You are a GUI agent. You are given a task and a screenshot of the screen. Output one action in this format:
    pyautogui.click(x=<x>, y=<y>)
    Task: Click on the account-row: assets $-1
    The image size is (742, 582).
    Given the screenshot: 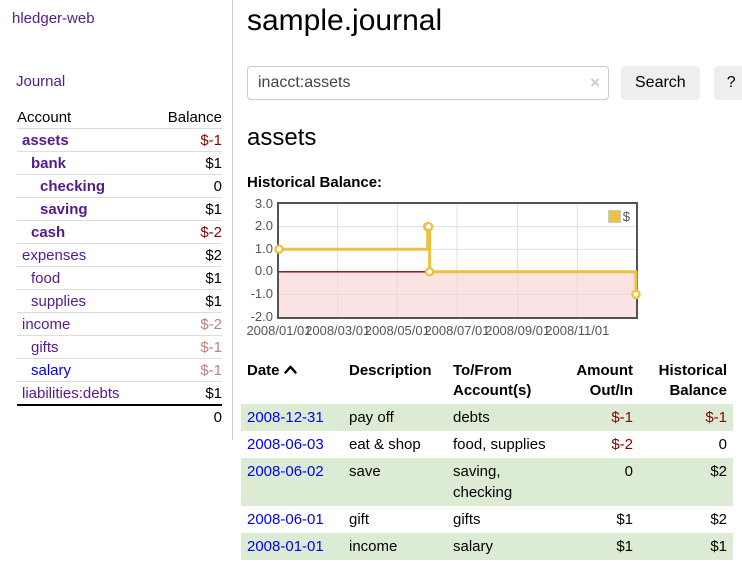 What is the action you would take?
    pyautogui.click(x=119, y=140)
    